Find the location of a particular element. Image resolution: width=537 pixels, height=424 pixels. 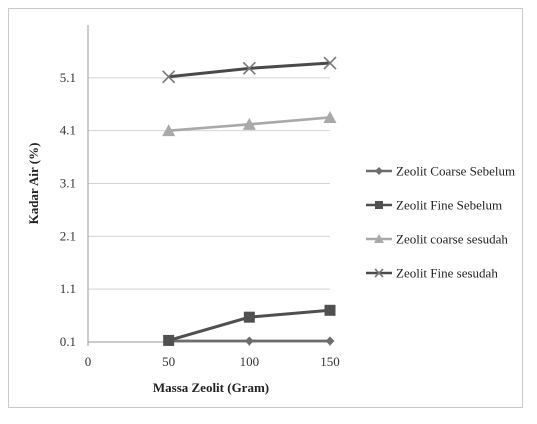

y-tick-label: 1.1 is located at coordinates (68, 288).